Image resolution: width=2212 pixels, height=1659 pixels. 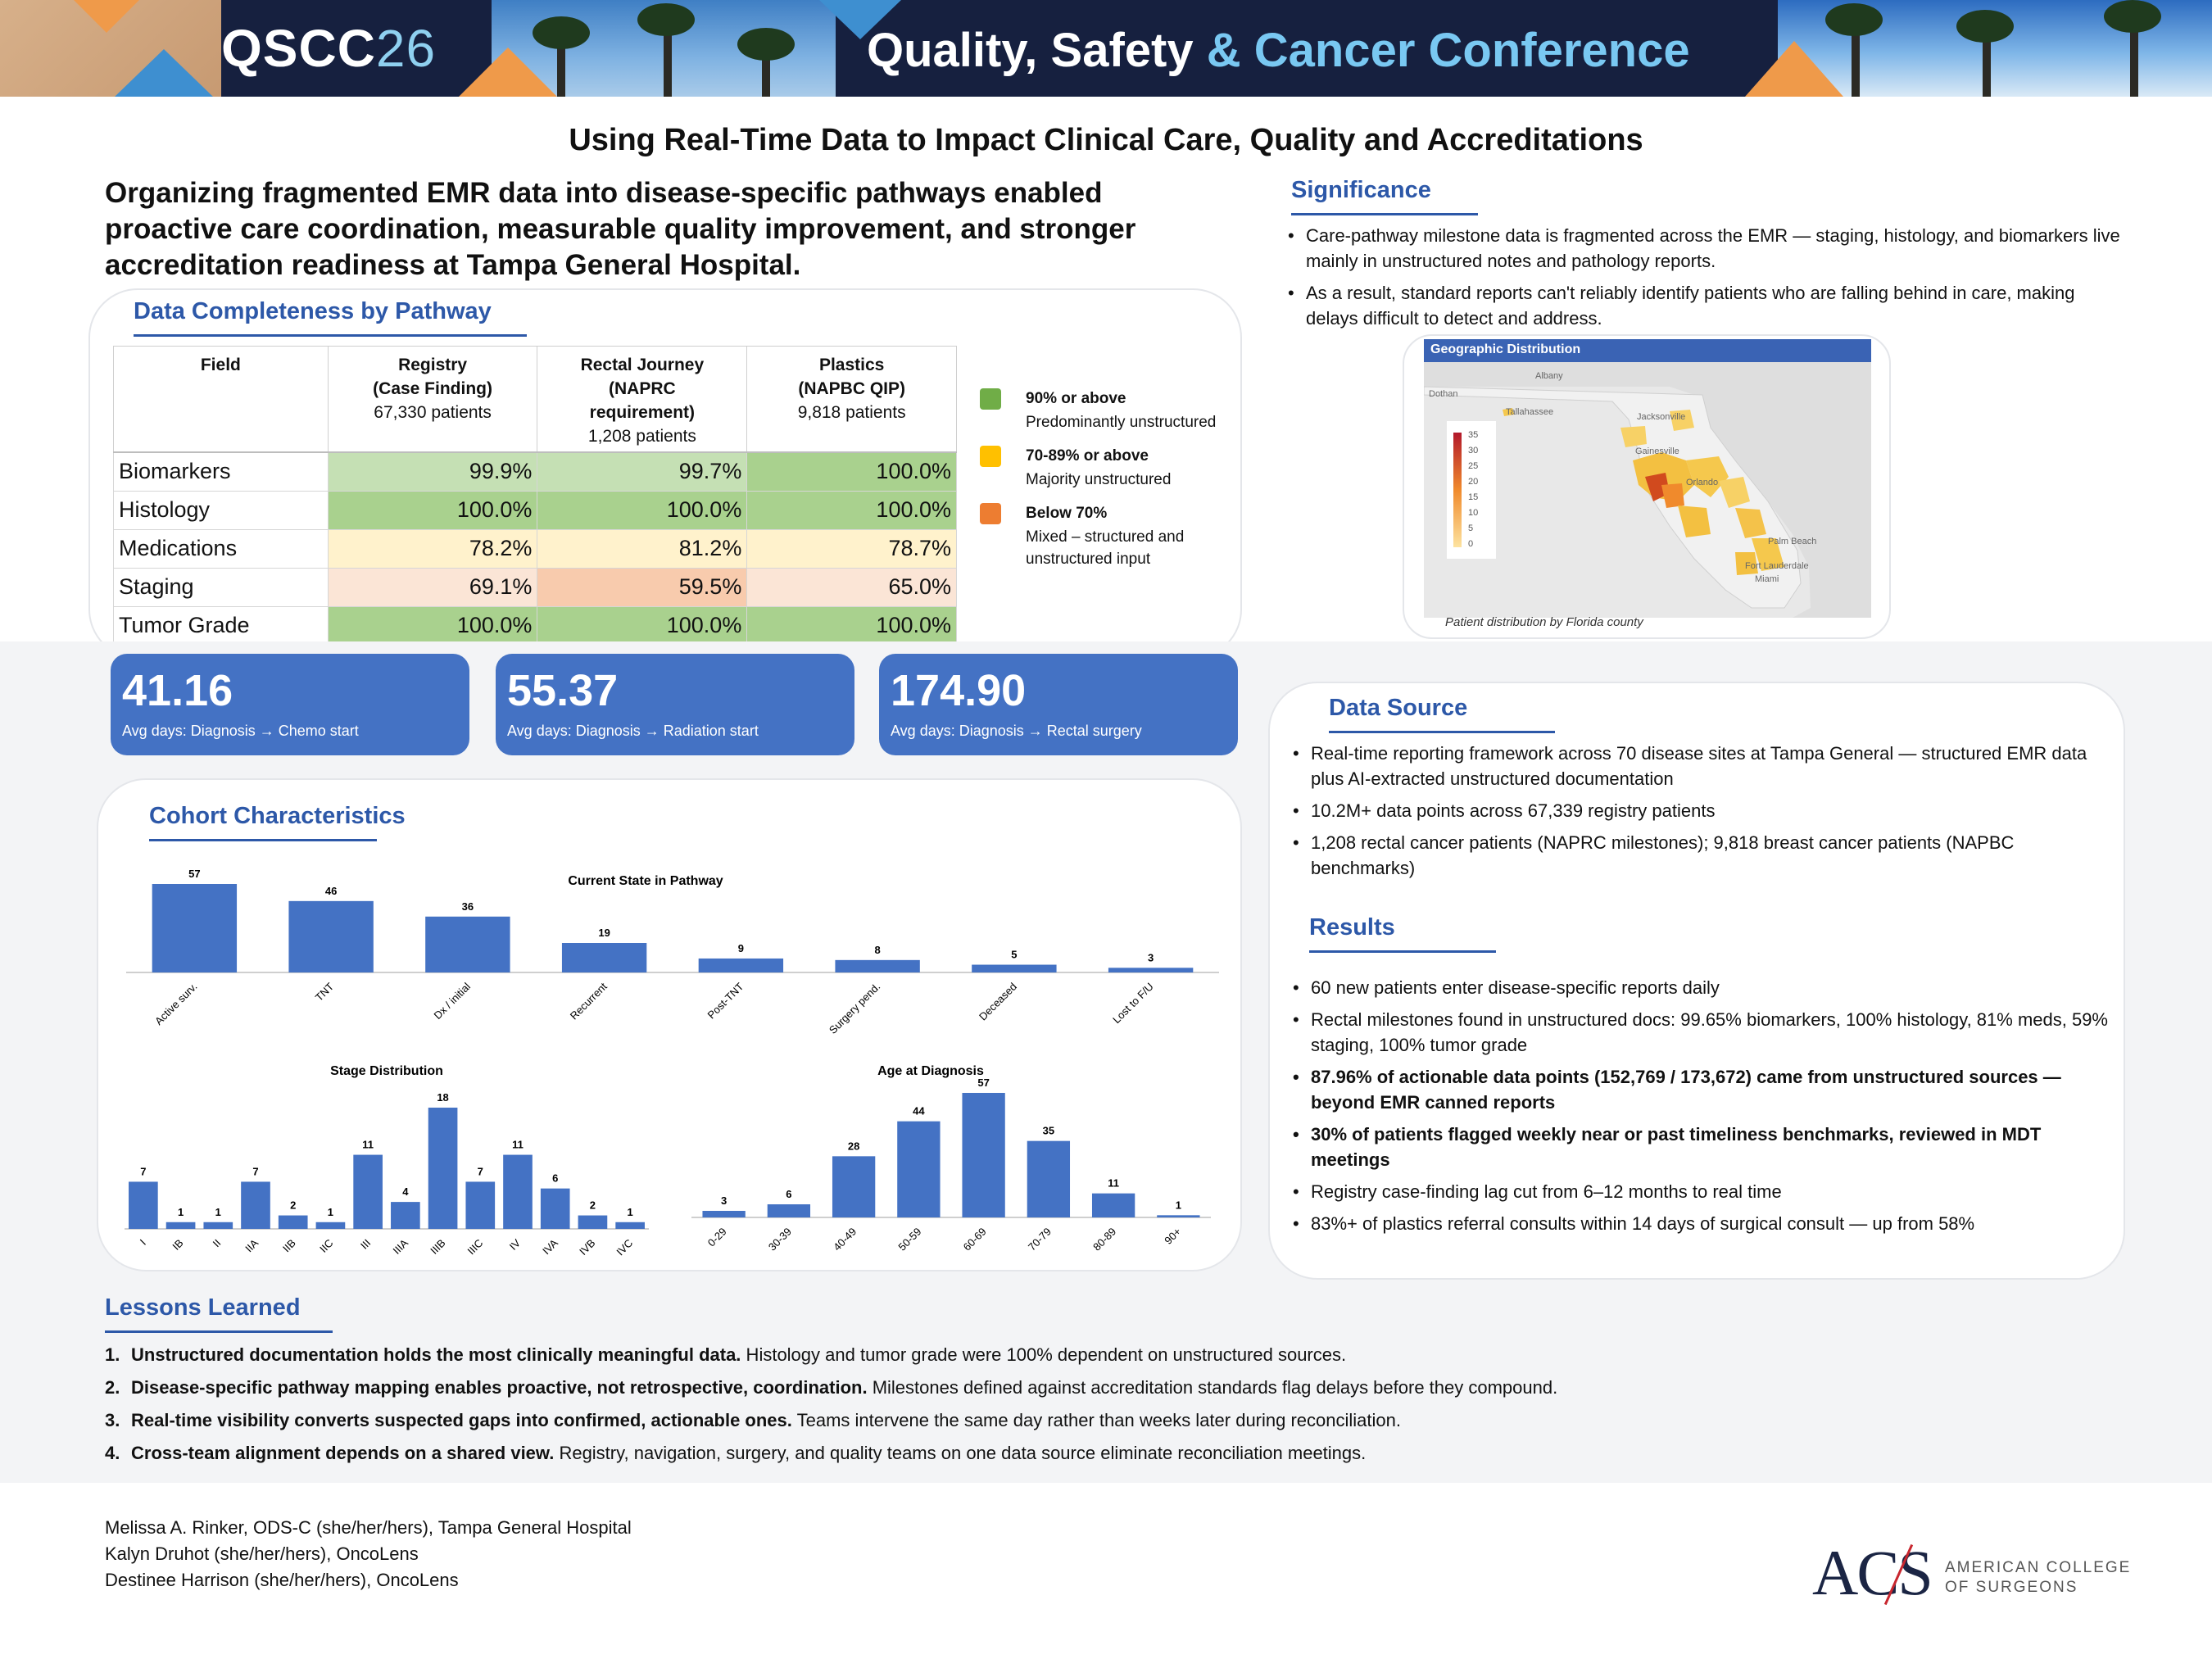 I want to click on chart-title: Current State in Pathway, so click(x=645, y=881).